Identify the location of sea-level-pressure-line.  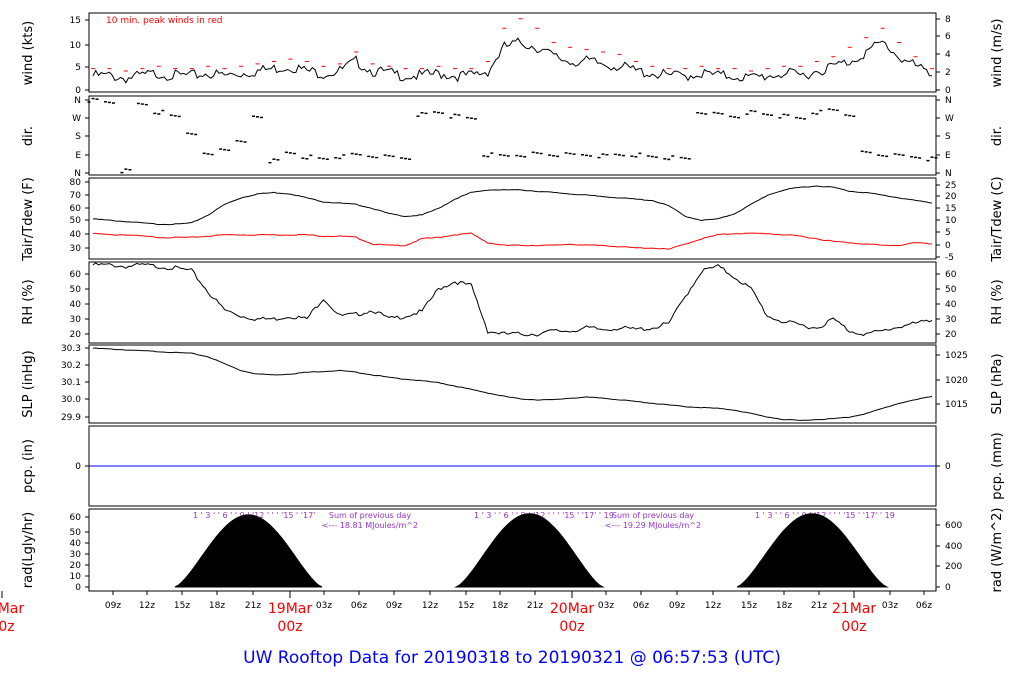
(512, 384).